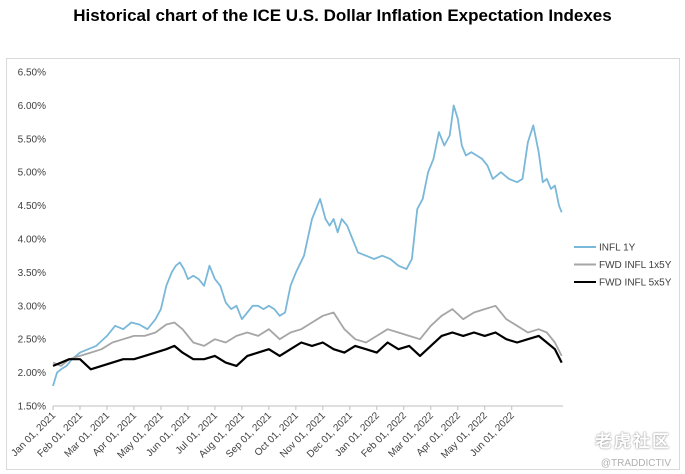  Describe the element at coordinates (32, 173) in the screenshot. I see `y-tick-label: 5.00%` at that location.